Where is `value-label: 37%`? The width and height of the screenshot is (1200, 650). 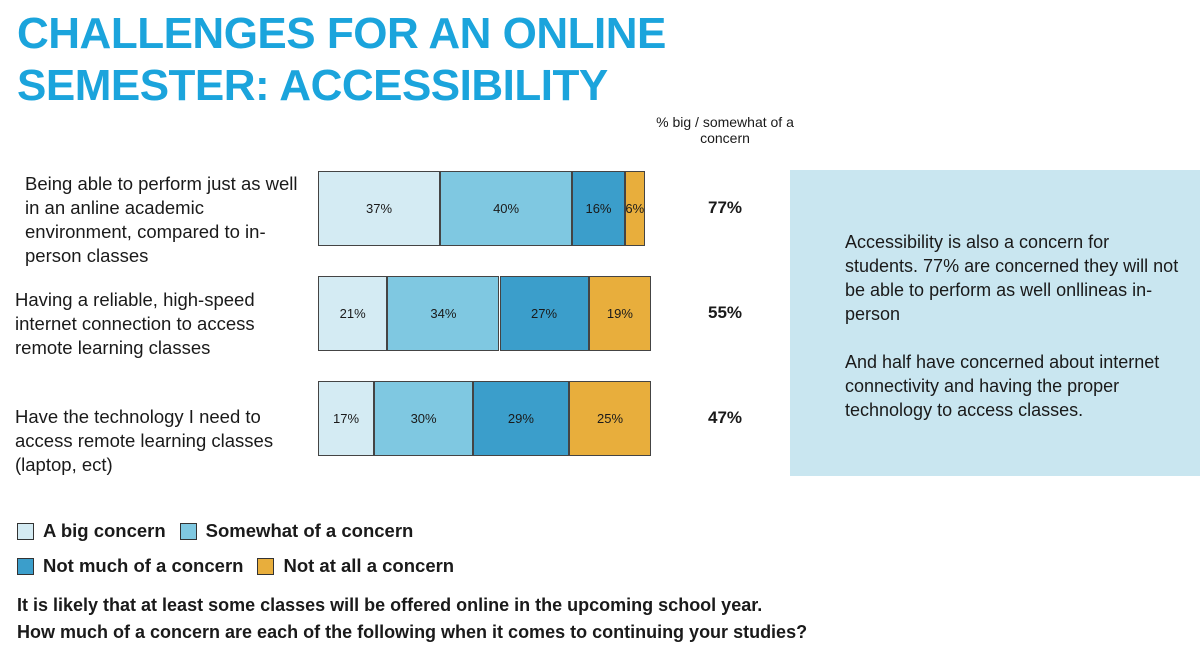 value-label: 37% is located at coordinates (379, 208).